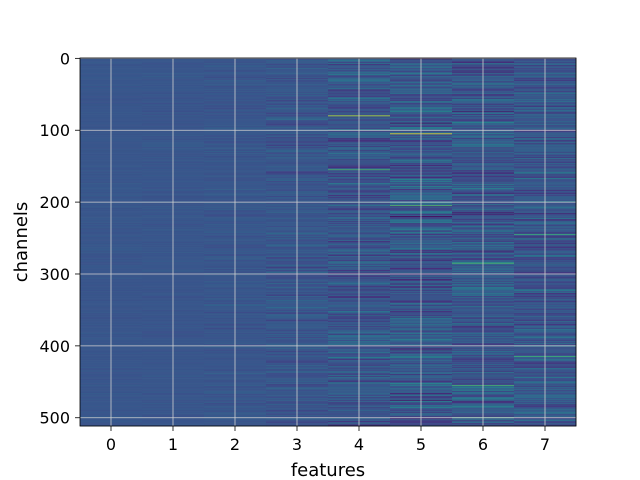  Describe the element at coordinates (54, 202) in the screenshot. I see `y-tick-label: 200` at that location.